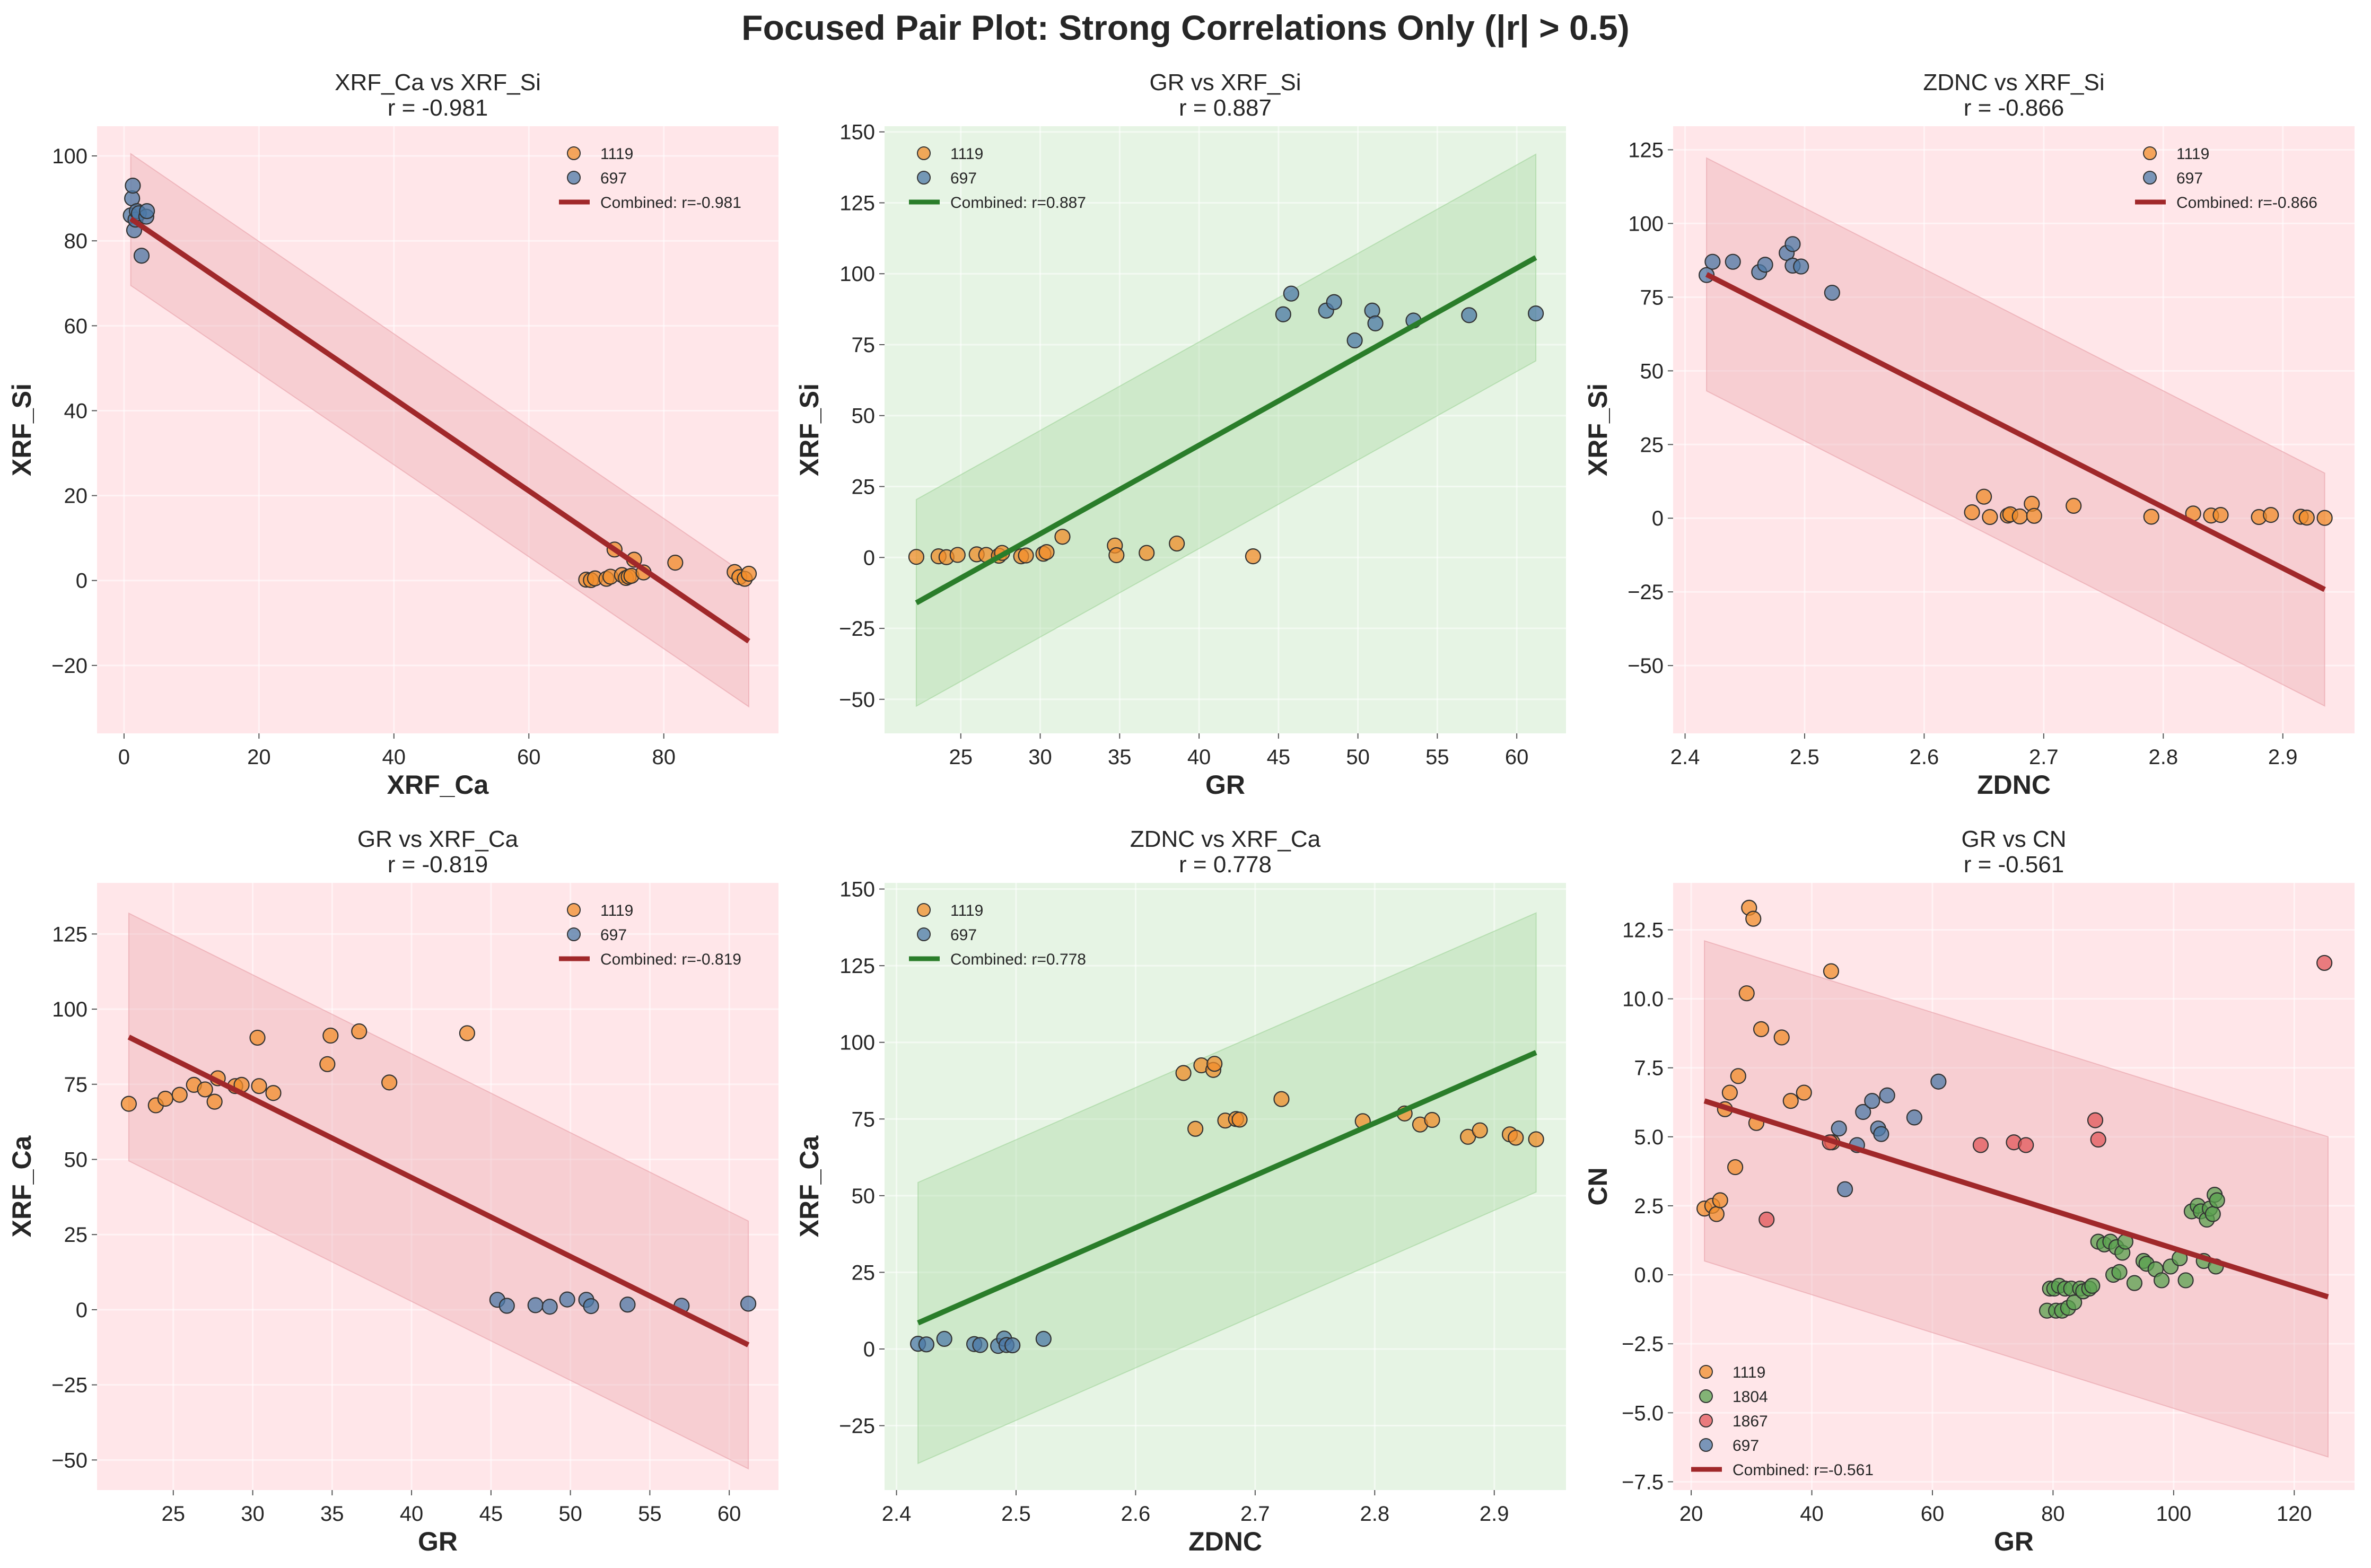  I want to click on x-tick-label: 2.9, so click(2283, 757).